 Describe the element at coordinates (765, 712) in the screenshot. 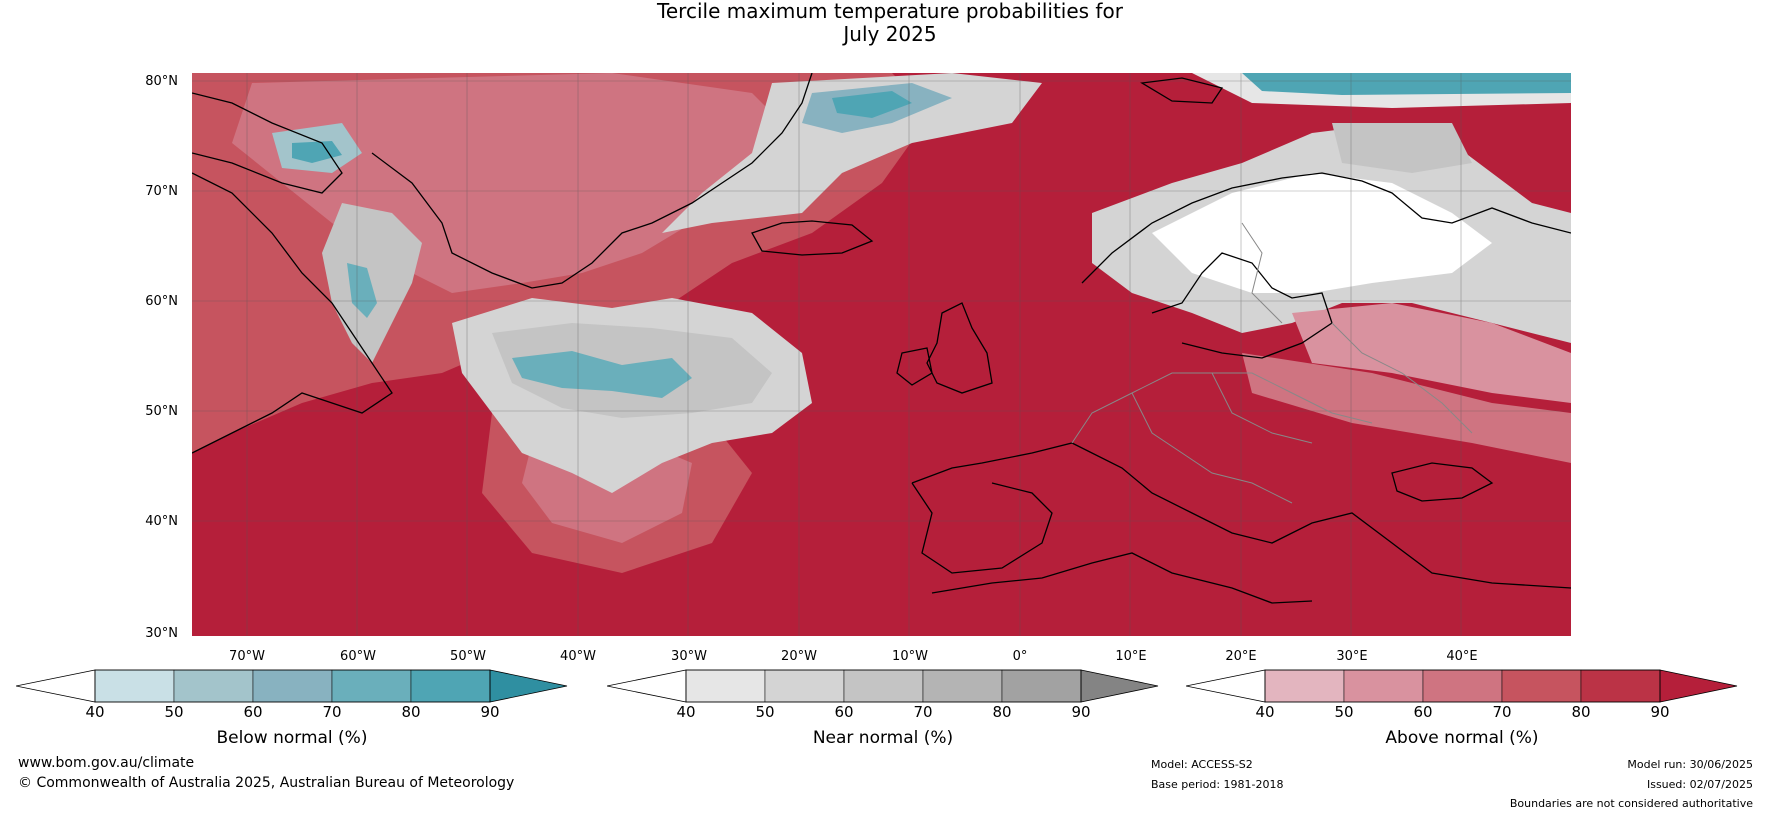

I see `cbar-near-tick-50: 50` at that location.